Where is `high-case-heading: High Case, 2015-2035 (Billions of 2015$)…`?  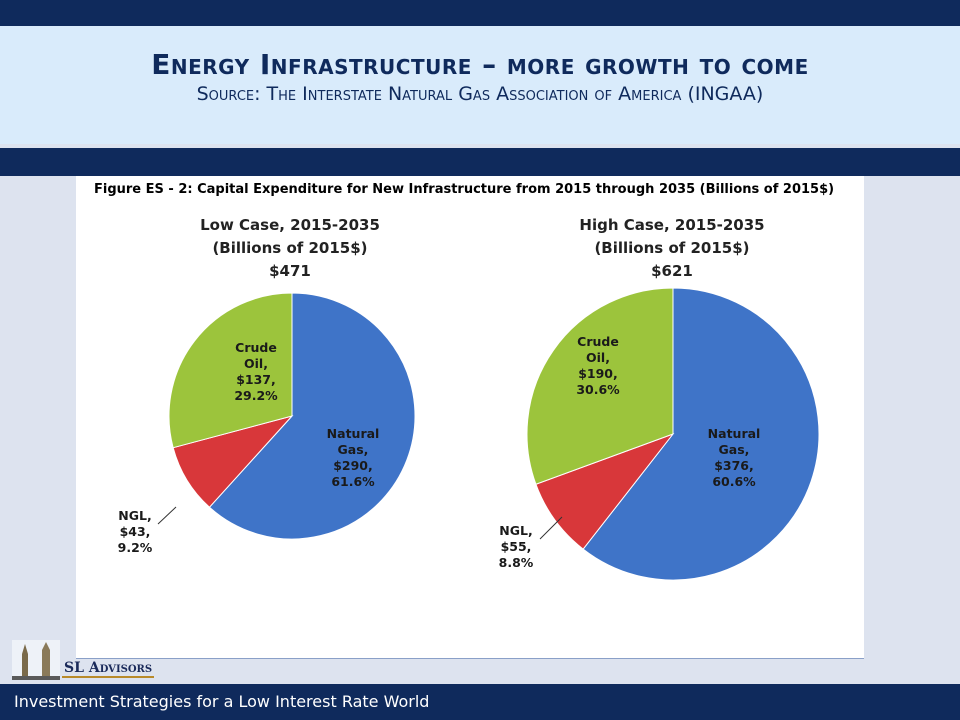
high-case-heading: High Case, 2015-2035 (Billions of 2015$)… is located at coordinates (672, 248).